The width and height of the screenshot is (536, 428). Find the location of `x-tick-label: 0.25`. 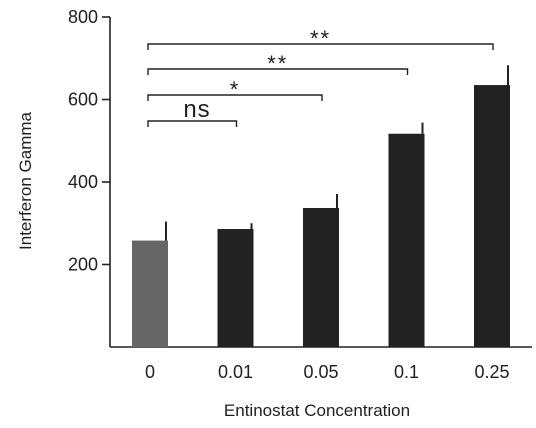

x-tick-label: 0.25 is located at coordinates (491, 372).